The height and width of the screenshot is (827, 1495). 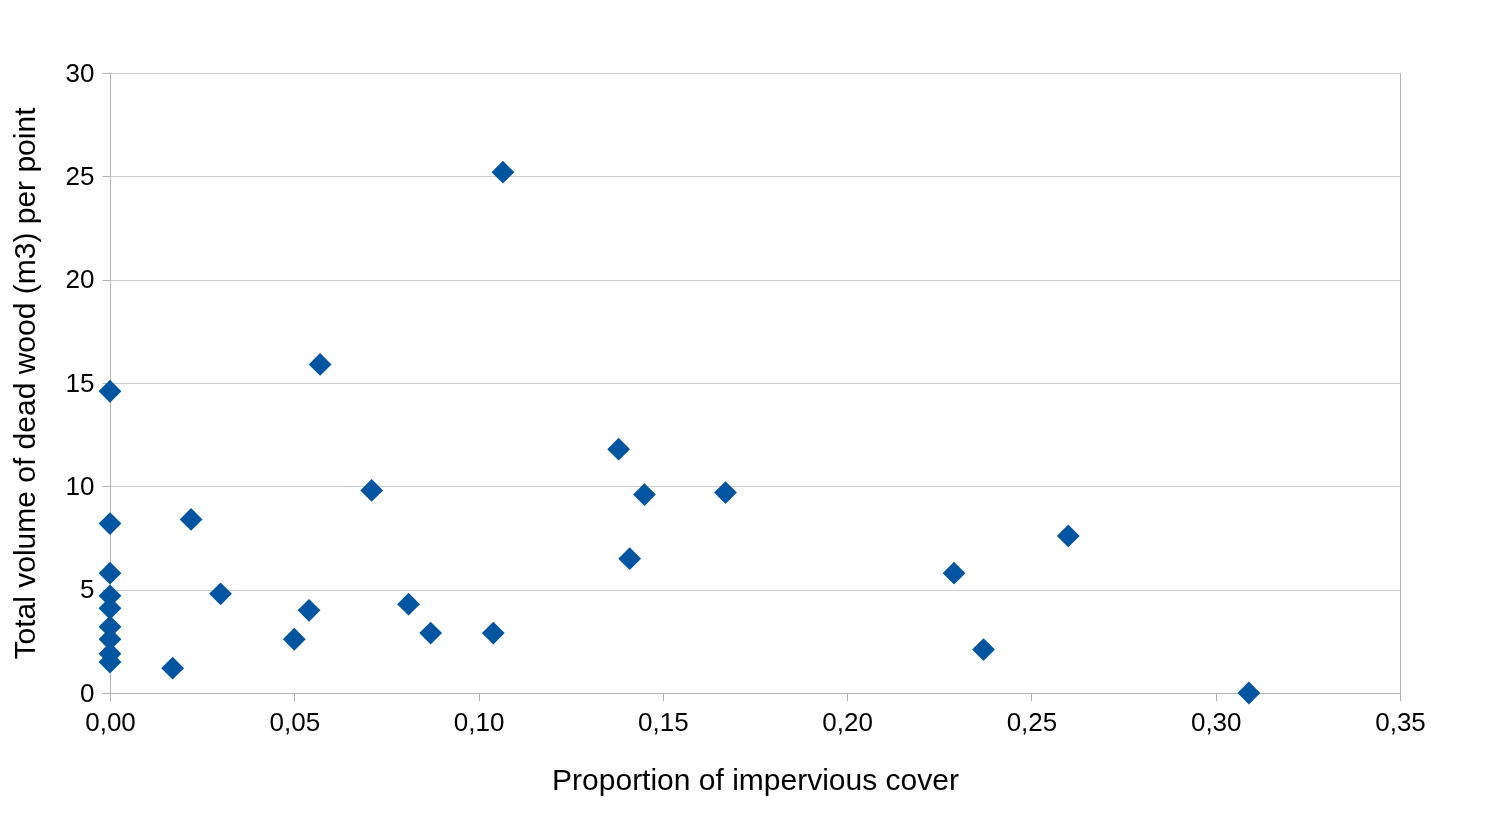 I want to click on y-tick-label: 20, so click(x=80, y=279).